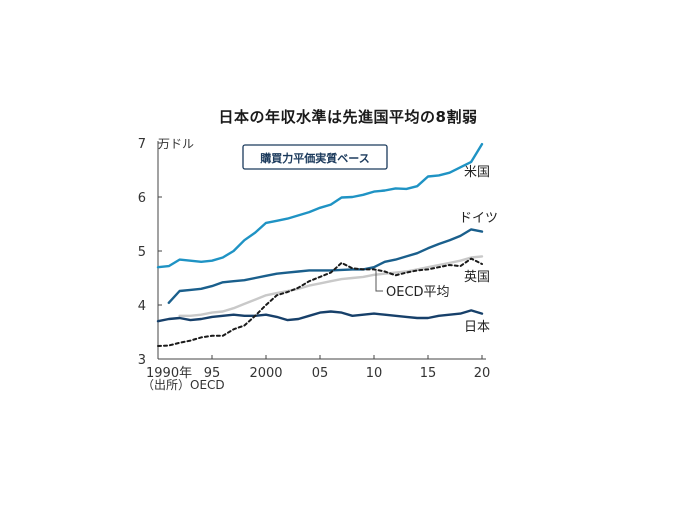  I want to click on chart-title: 日本の年収水準は先進国平均の8割弱, so click(348, 117).